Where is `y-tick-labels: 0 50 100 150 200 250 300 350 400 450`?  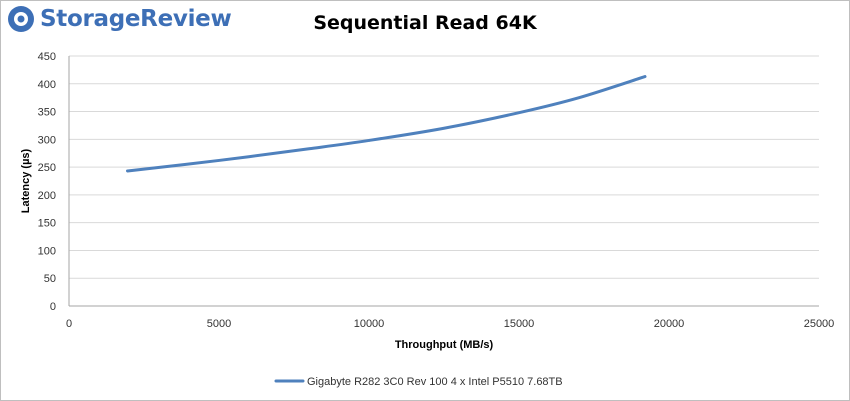 y-tick-labels: 0 50 100 150 200 250 300 350 400 450 is located at coordinates (47, 182).